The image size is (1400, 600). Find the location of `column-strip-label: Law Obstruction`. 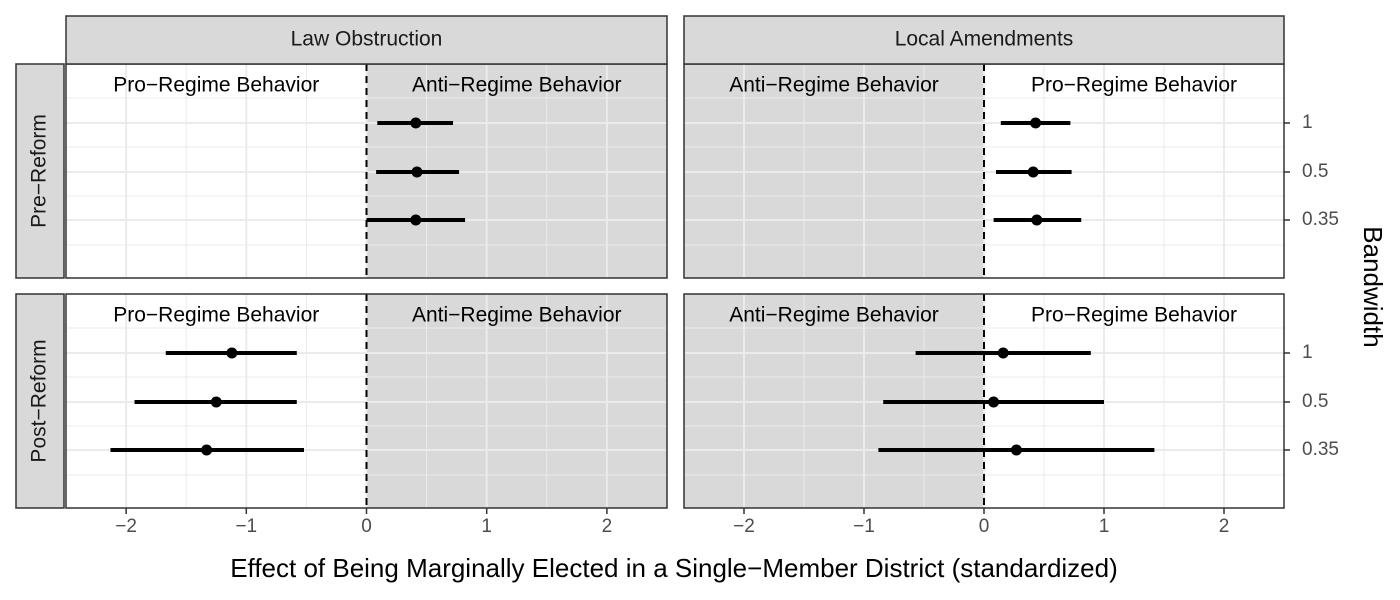

column-strip-label: Law Obstruction is located at coordinates (367, 39).